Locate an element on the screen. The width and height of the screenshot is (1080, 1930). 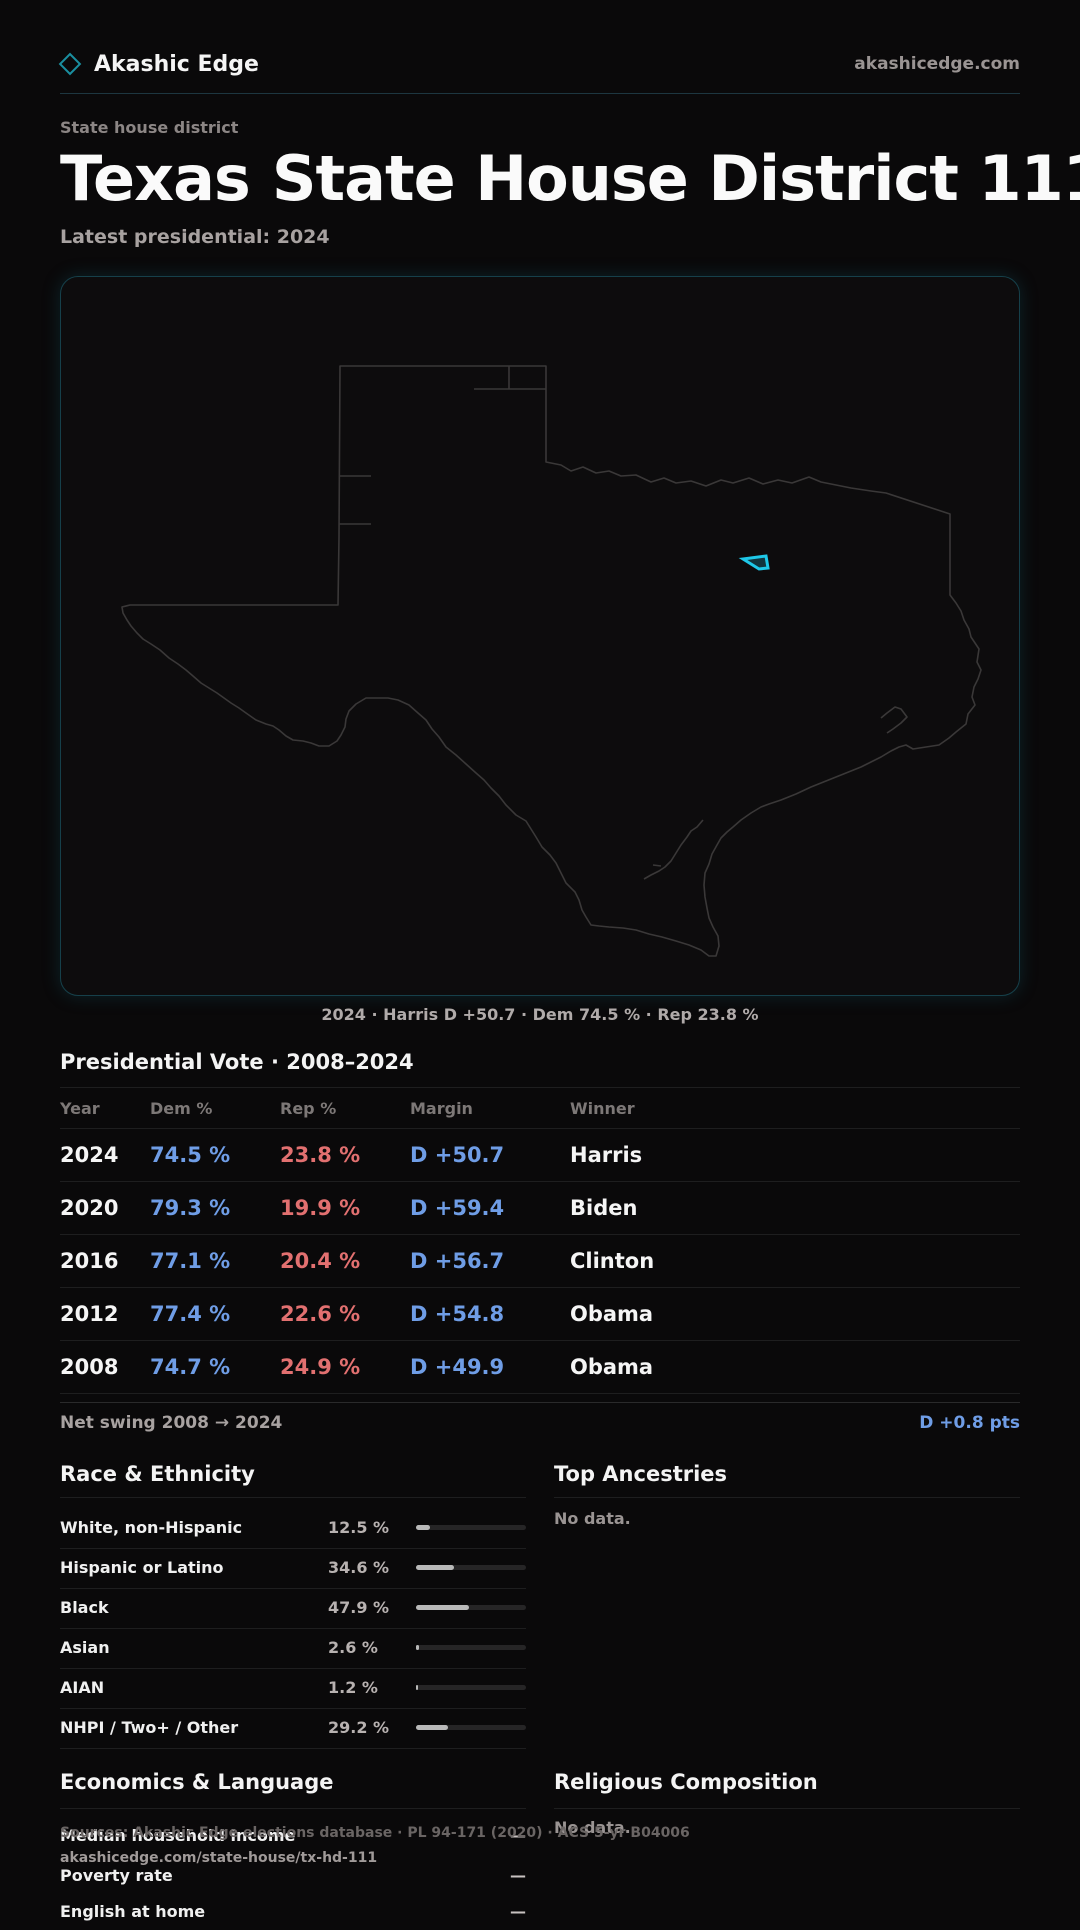
row-year: 2008 is located at coordinates (89, 1367).